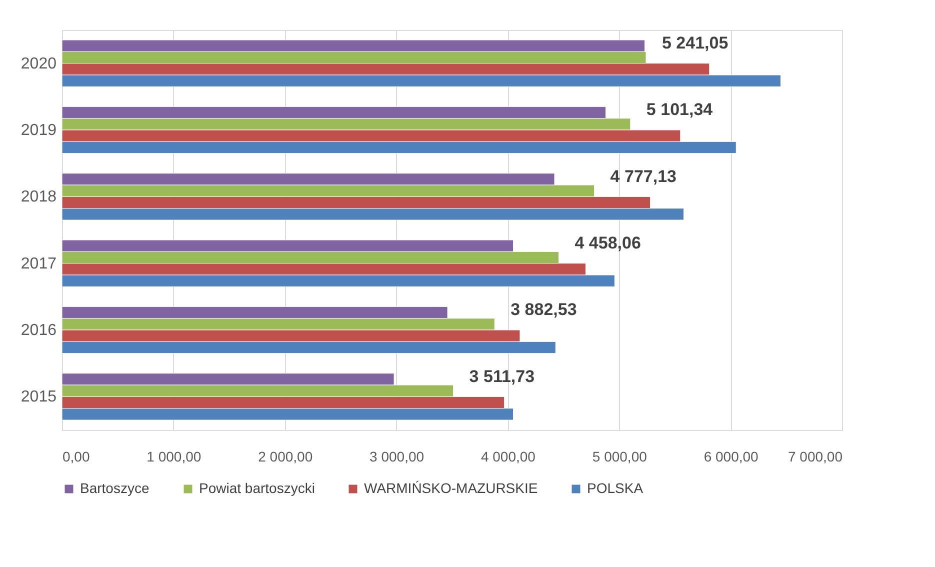  Describe the element at coordinates (257, 488) in the screenshot. I see `legend-label: Powiat bartoszycki` at that location.